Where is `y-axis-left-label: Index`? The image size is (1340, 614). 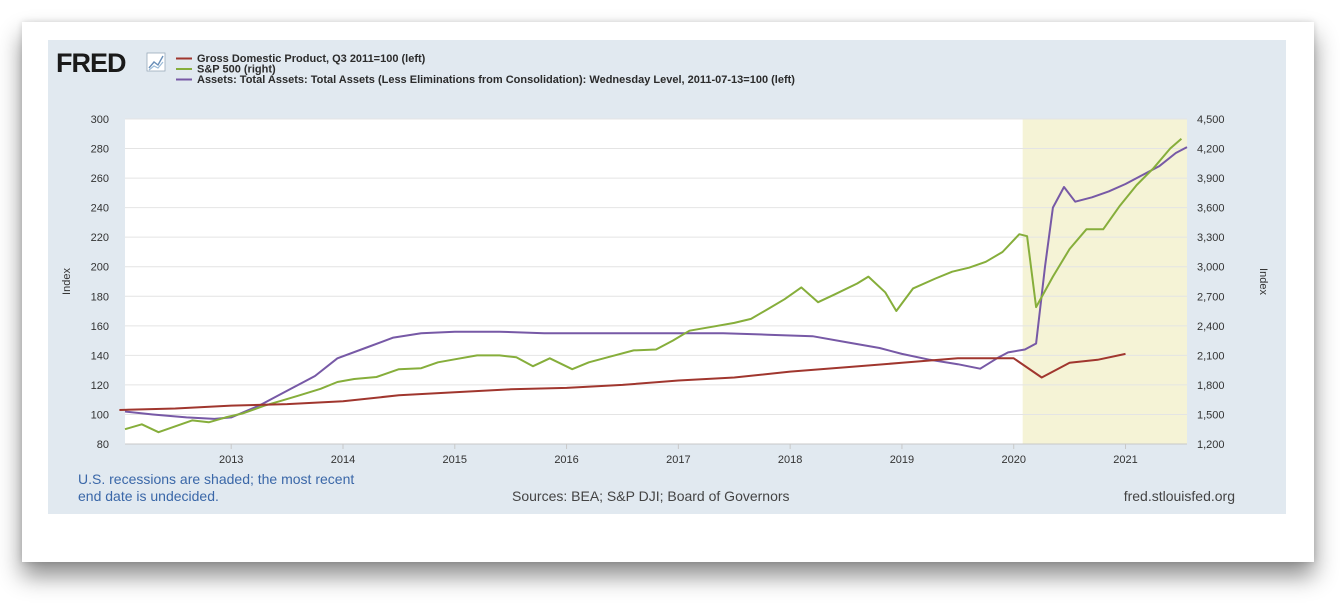
y-axis-left-label: Index is located at coordinates (67, 281).